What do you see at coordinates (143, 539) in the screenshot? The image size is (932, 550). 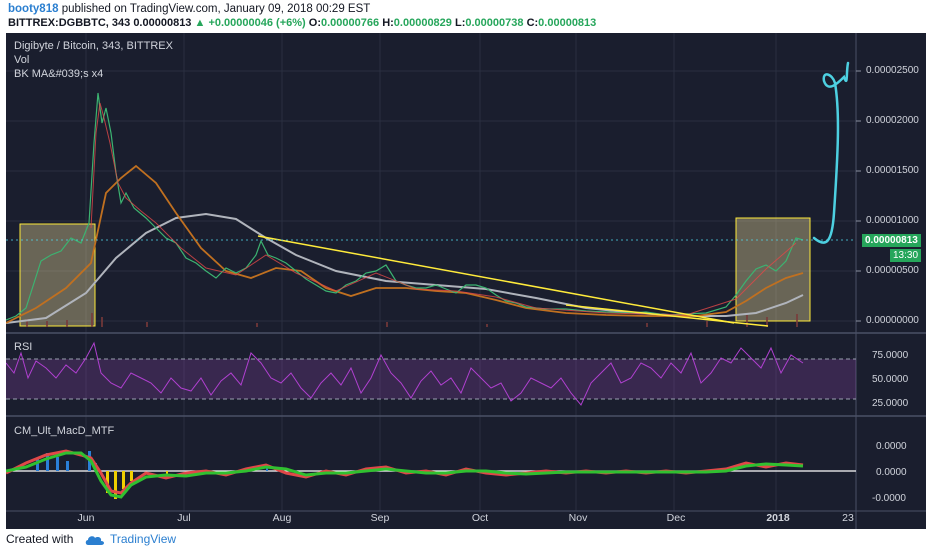 I see `footer-brand-link: TradingView` at bounding box center [143, 539].